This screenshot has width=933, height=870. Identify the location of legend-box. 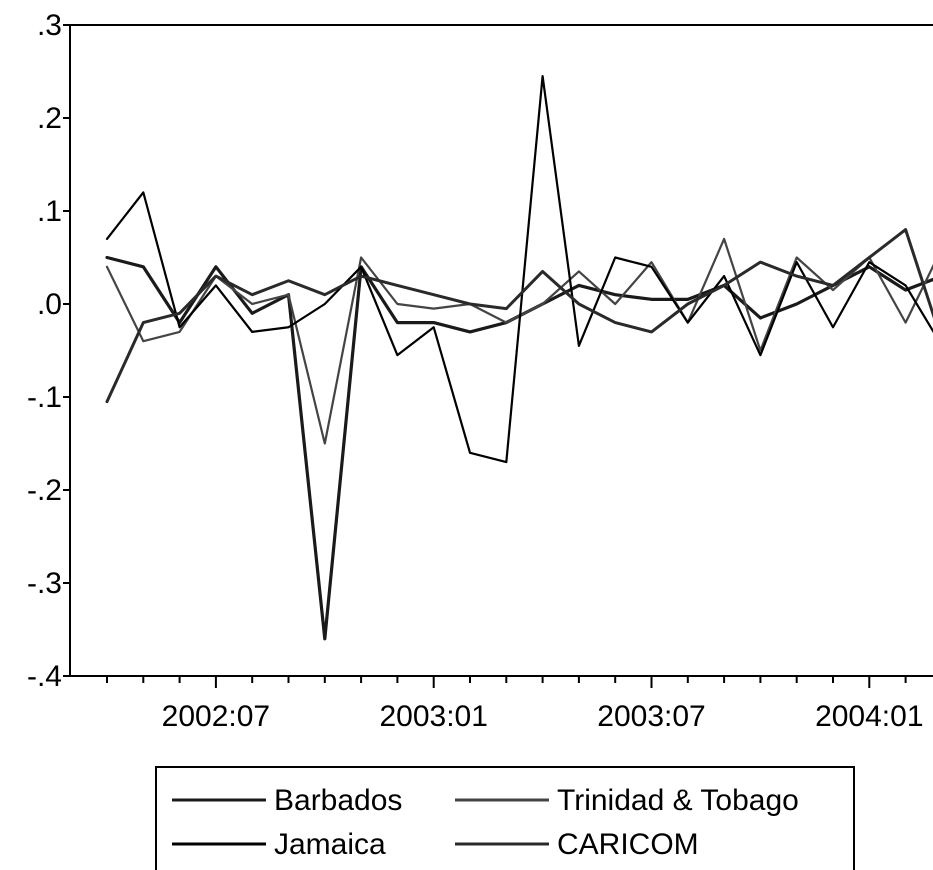
(505, 818).